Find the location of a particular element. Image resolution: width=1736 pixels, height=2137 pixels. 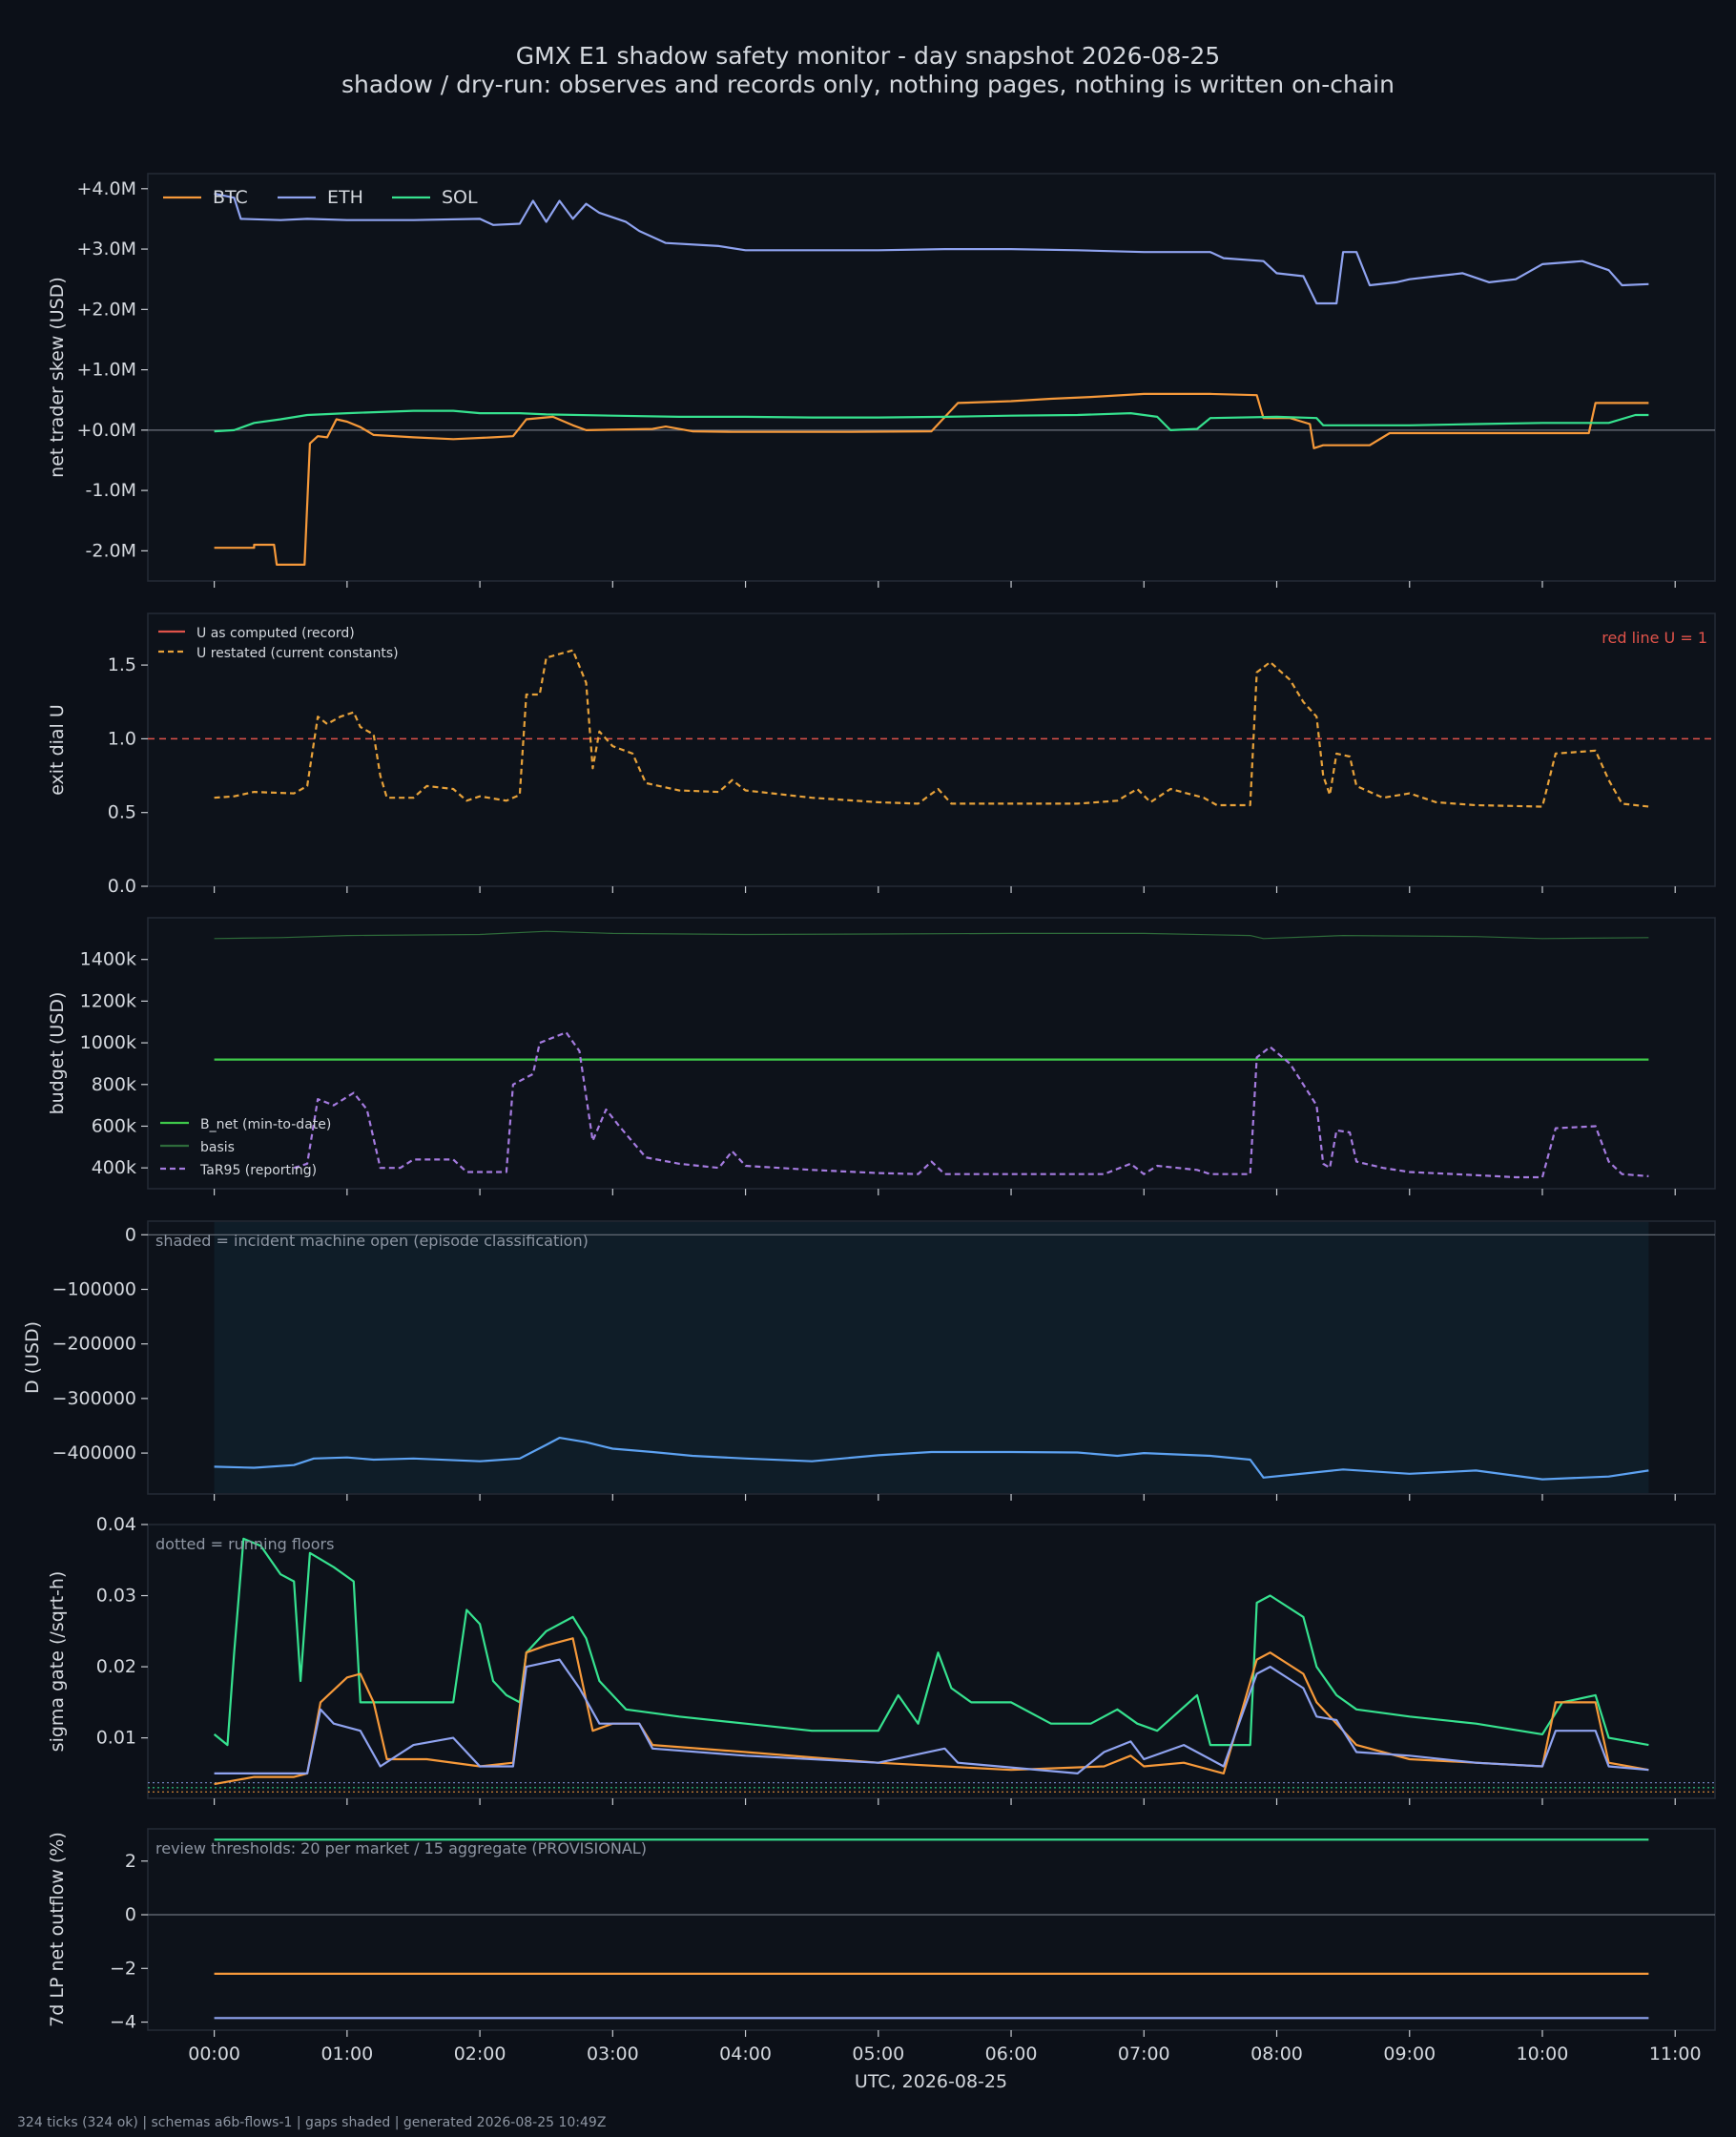

x-tick-label: 01:00 is located at coordinates (346, 2054).